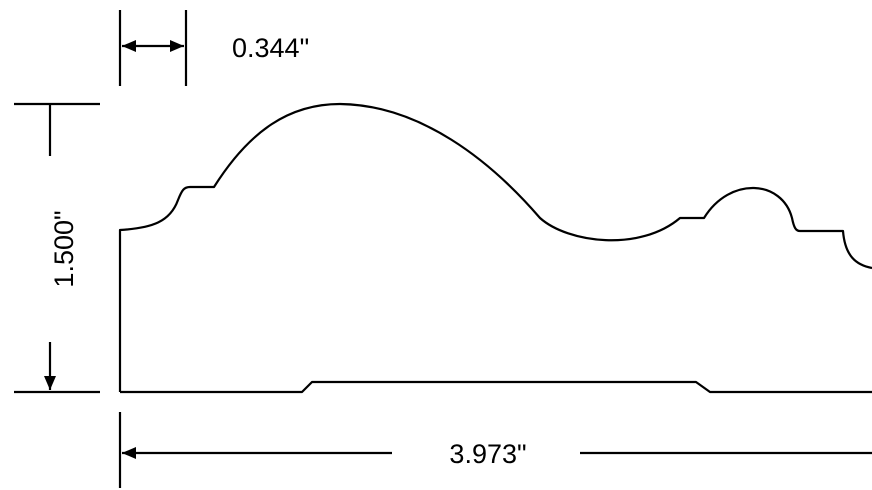 The image size is (872, 490). I want to click on offset-arrow-left, so click(129, 46).